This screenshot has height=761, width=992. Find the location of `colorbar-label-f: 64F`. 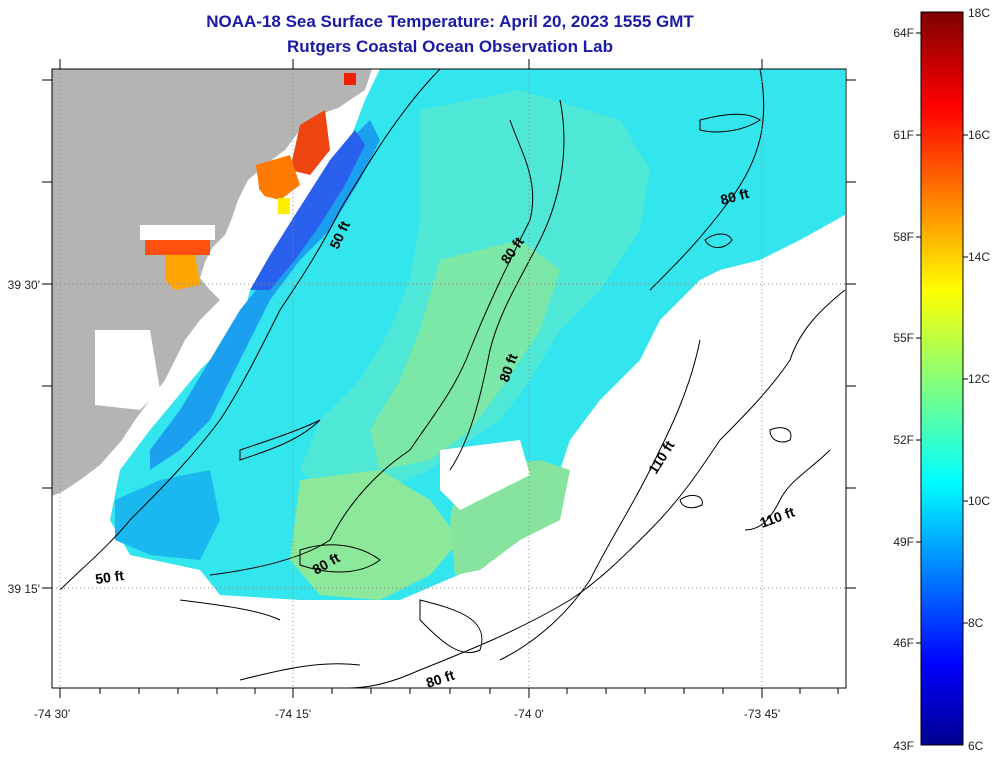

colorbar-label-f: 64F is located at coordinates (903, 33).